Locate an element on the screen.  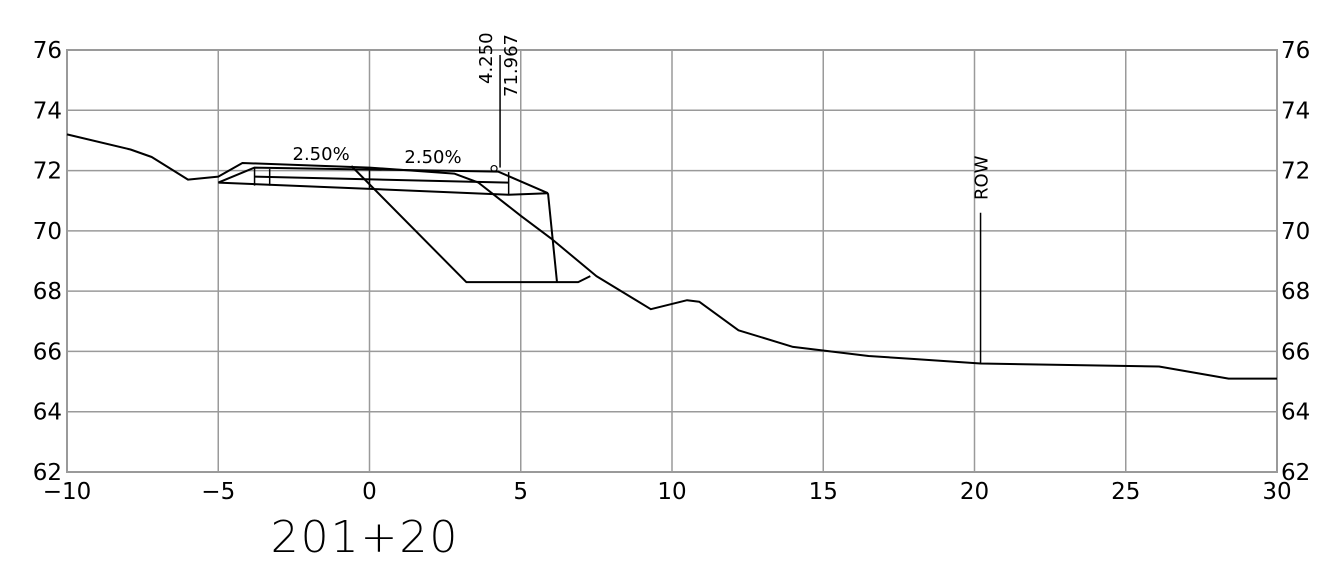
station-label: 201+20 is located at coordinates (365, 537).